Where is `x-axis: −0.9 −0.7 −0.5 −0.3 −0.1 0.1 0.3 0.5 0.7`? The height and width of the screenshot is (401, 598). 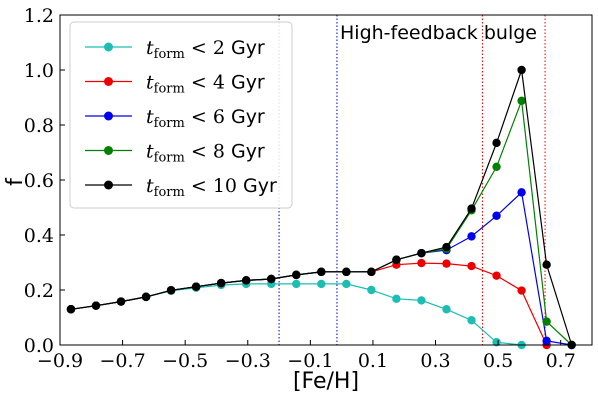
x-axis: −0.9 −0.7 −0.5 −0.3 −0.1 0.1 0.3 0.5 0.7 is located at coordinates (306, 356).